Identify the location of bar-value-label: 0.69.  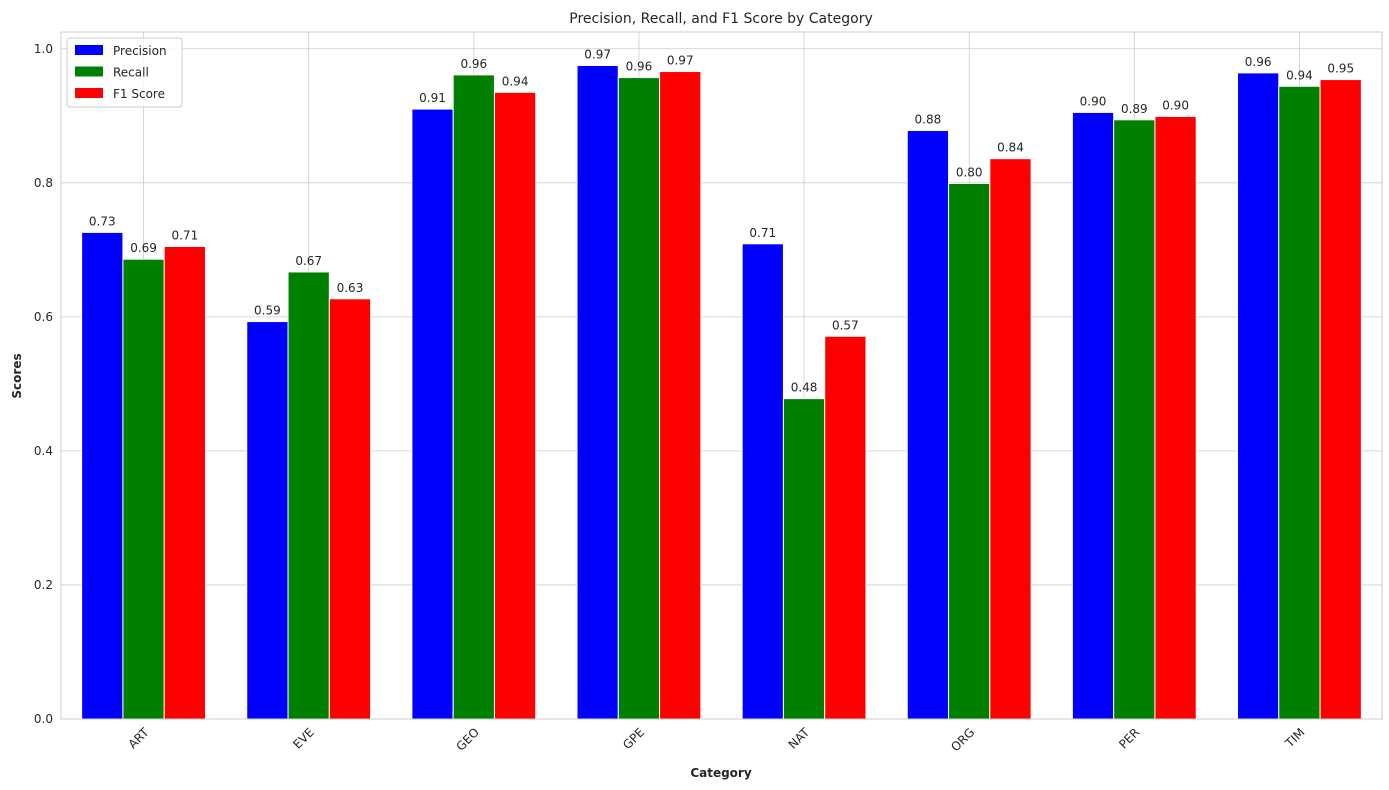
(143, 248).